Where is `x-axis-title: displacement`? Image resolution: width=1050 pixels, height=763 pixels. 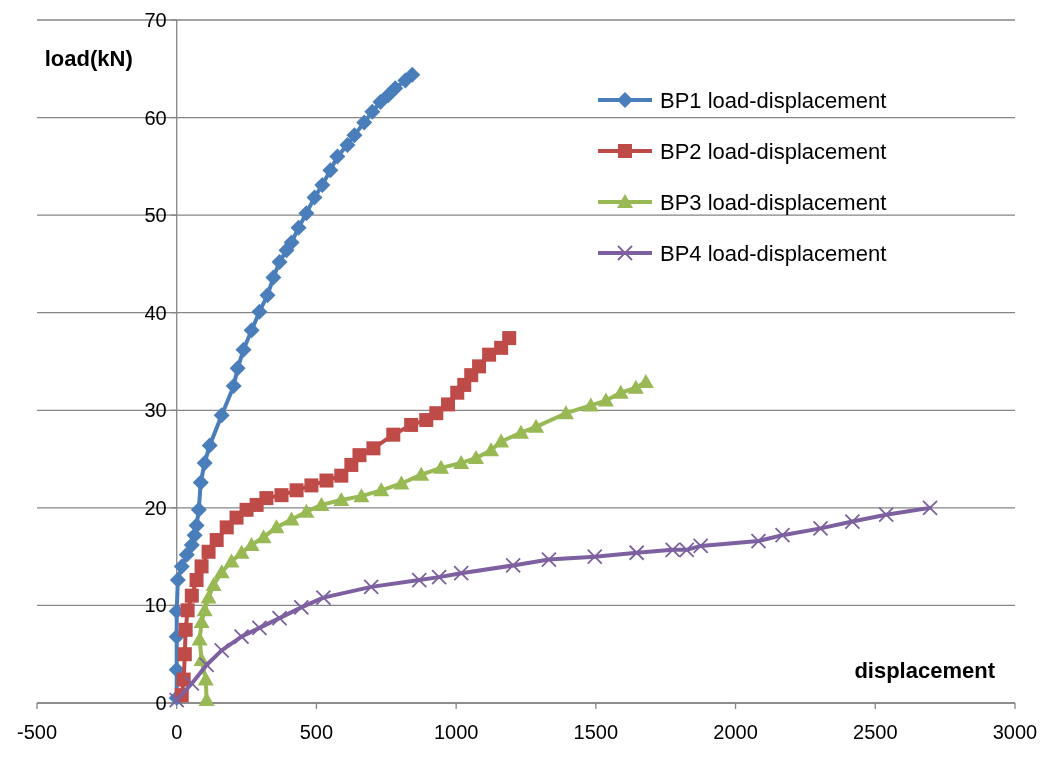
x-axis-title: displacement is located at coordinates (925, 670).